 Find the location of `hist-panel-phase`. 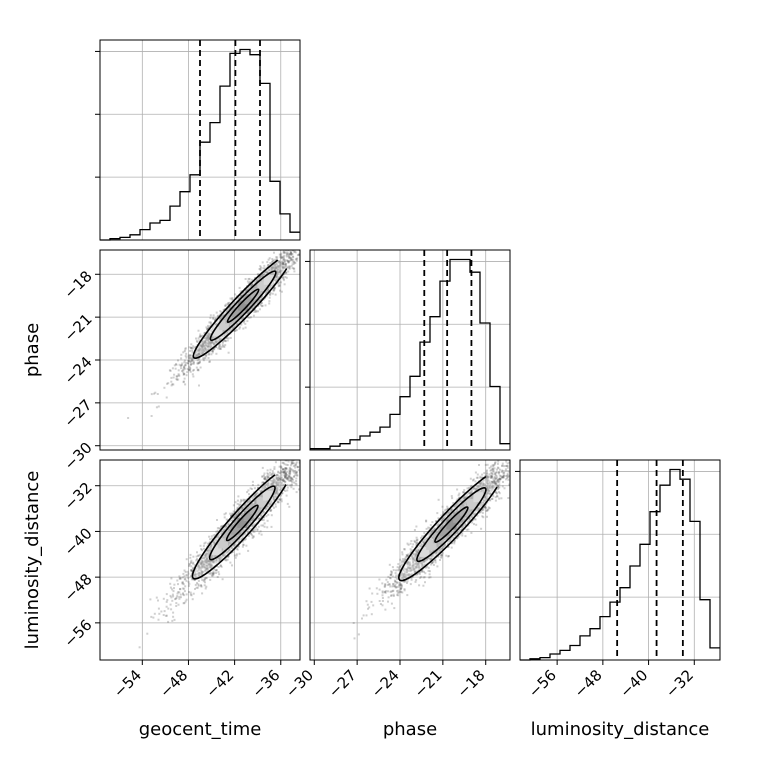

hist-panel-phase is located at coordinates (407, 350).